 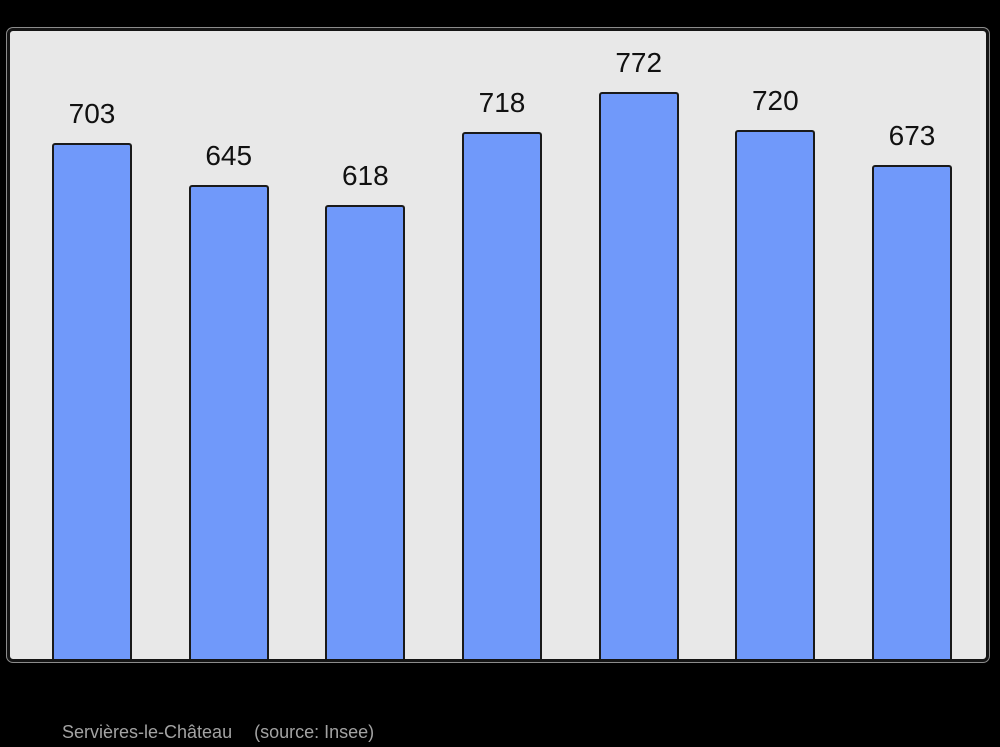 I want to click on bar-value-label: 618, so click(x=365, y=176).